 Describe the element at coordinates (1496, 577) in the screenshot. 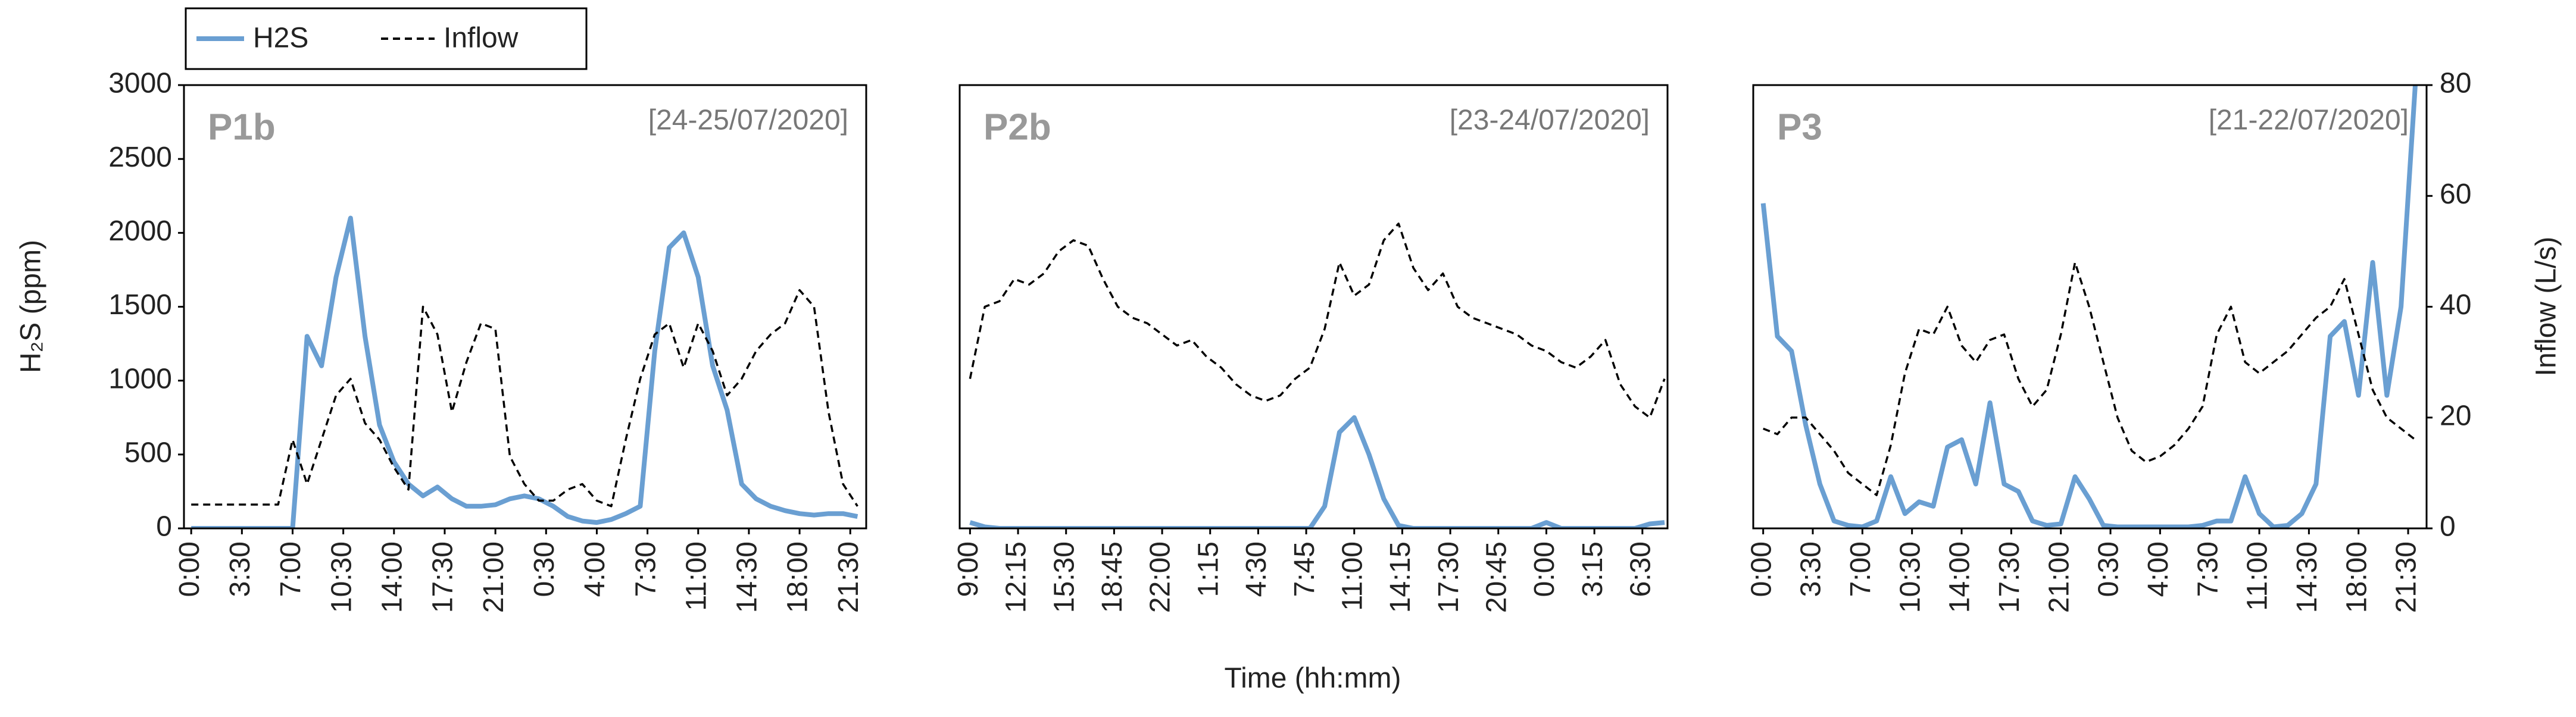

I see `x-tick-label: 20:45` at that location.